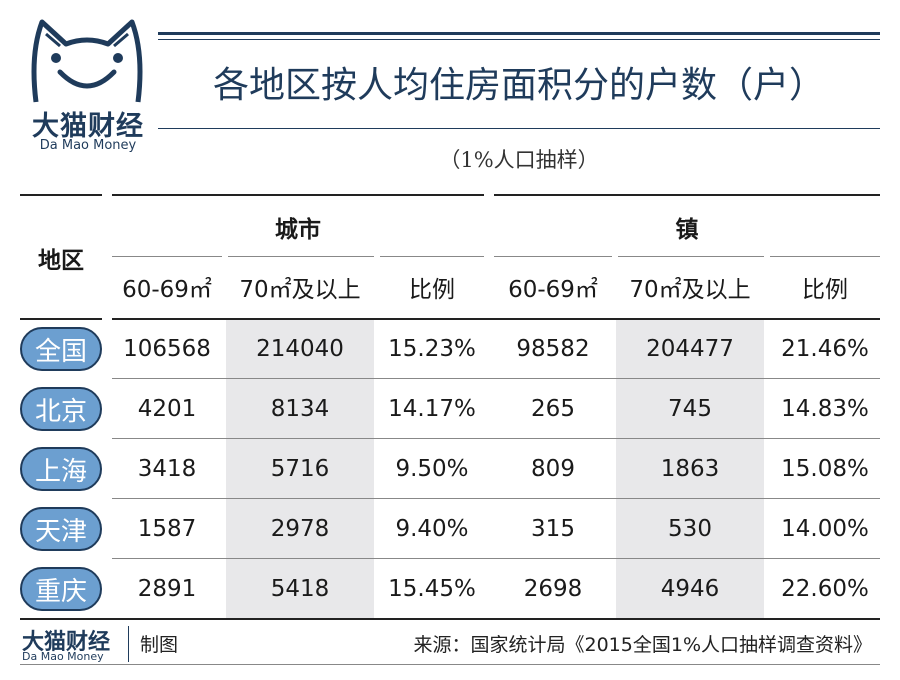 Image resolution: width=900 pixels, height=680 pixels. Describe the element at coordinates (496, 319) in the screenshot. I see `header-bottom-rule-data` at that location.